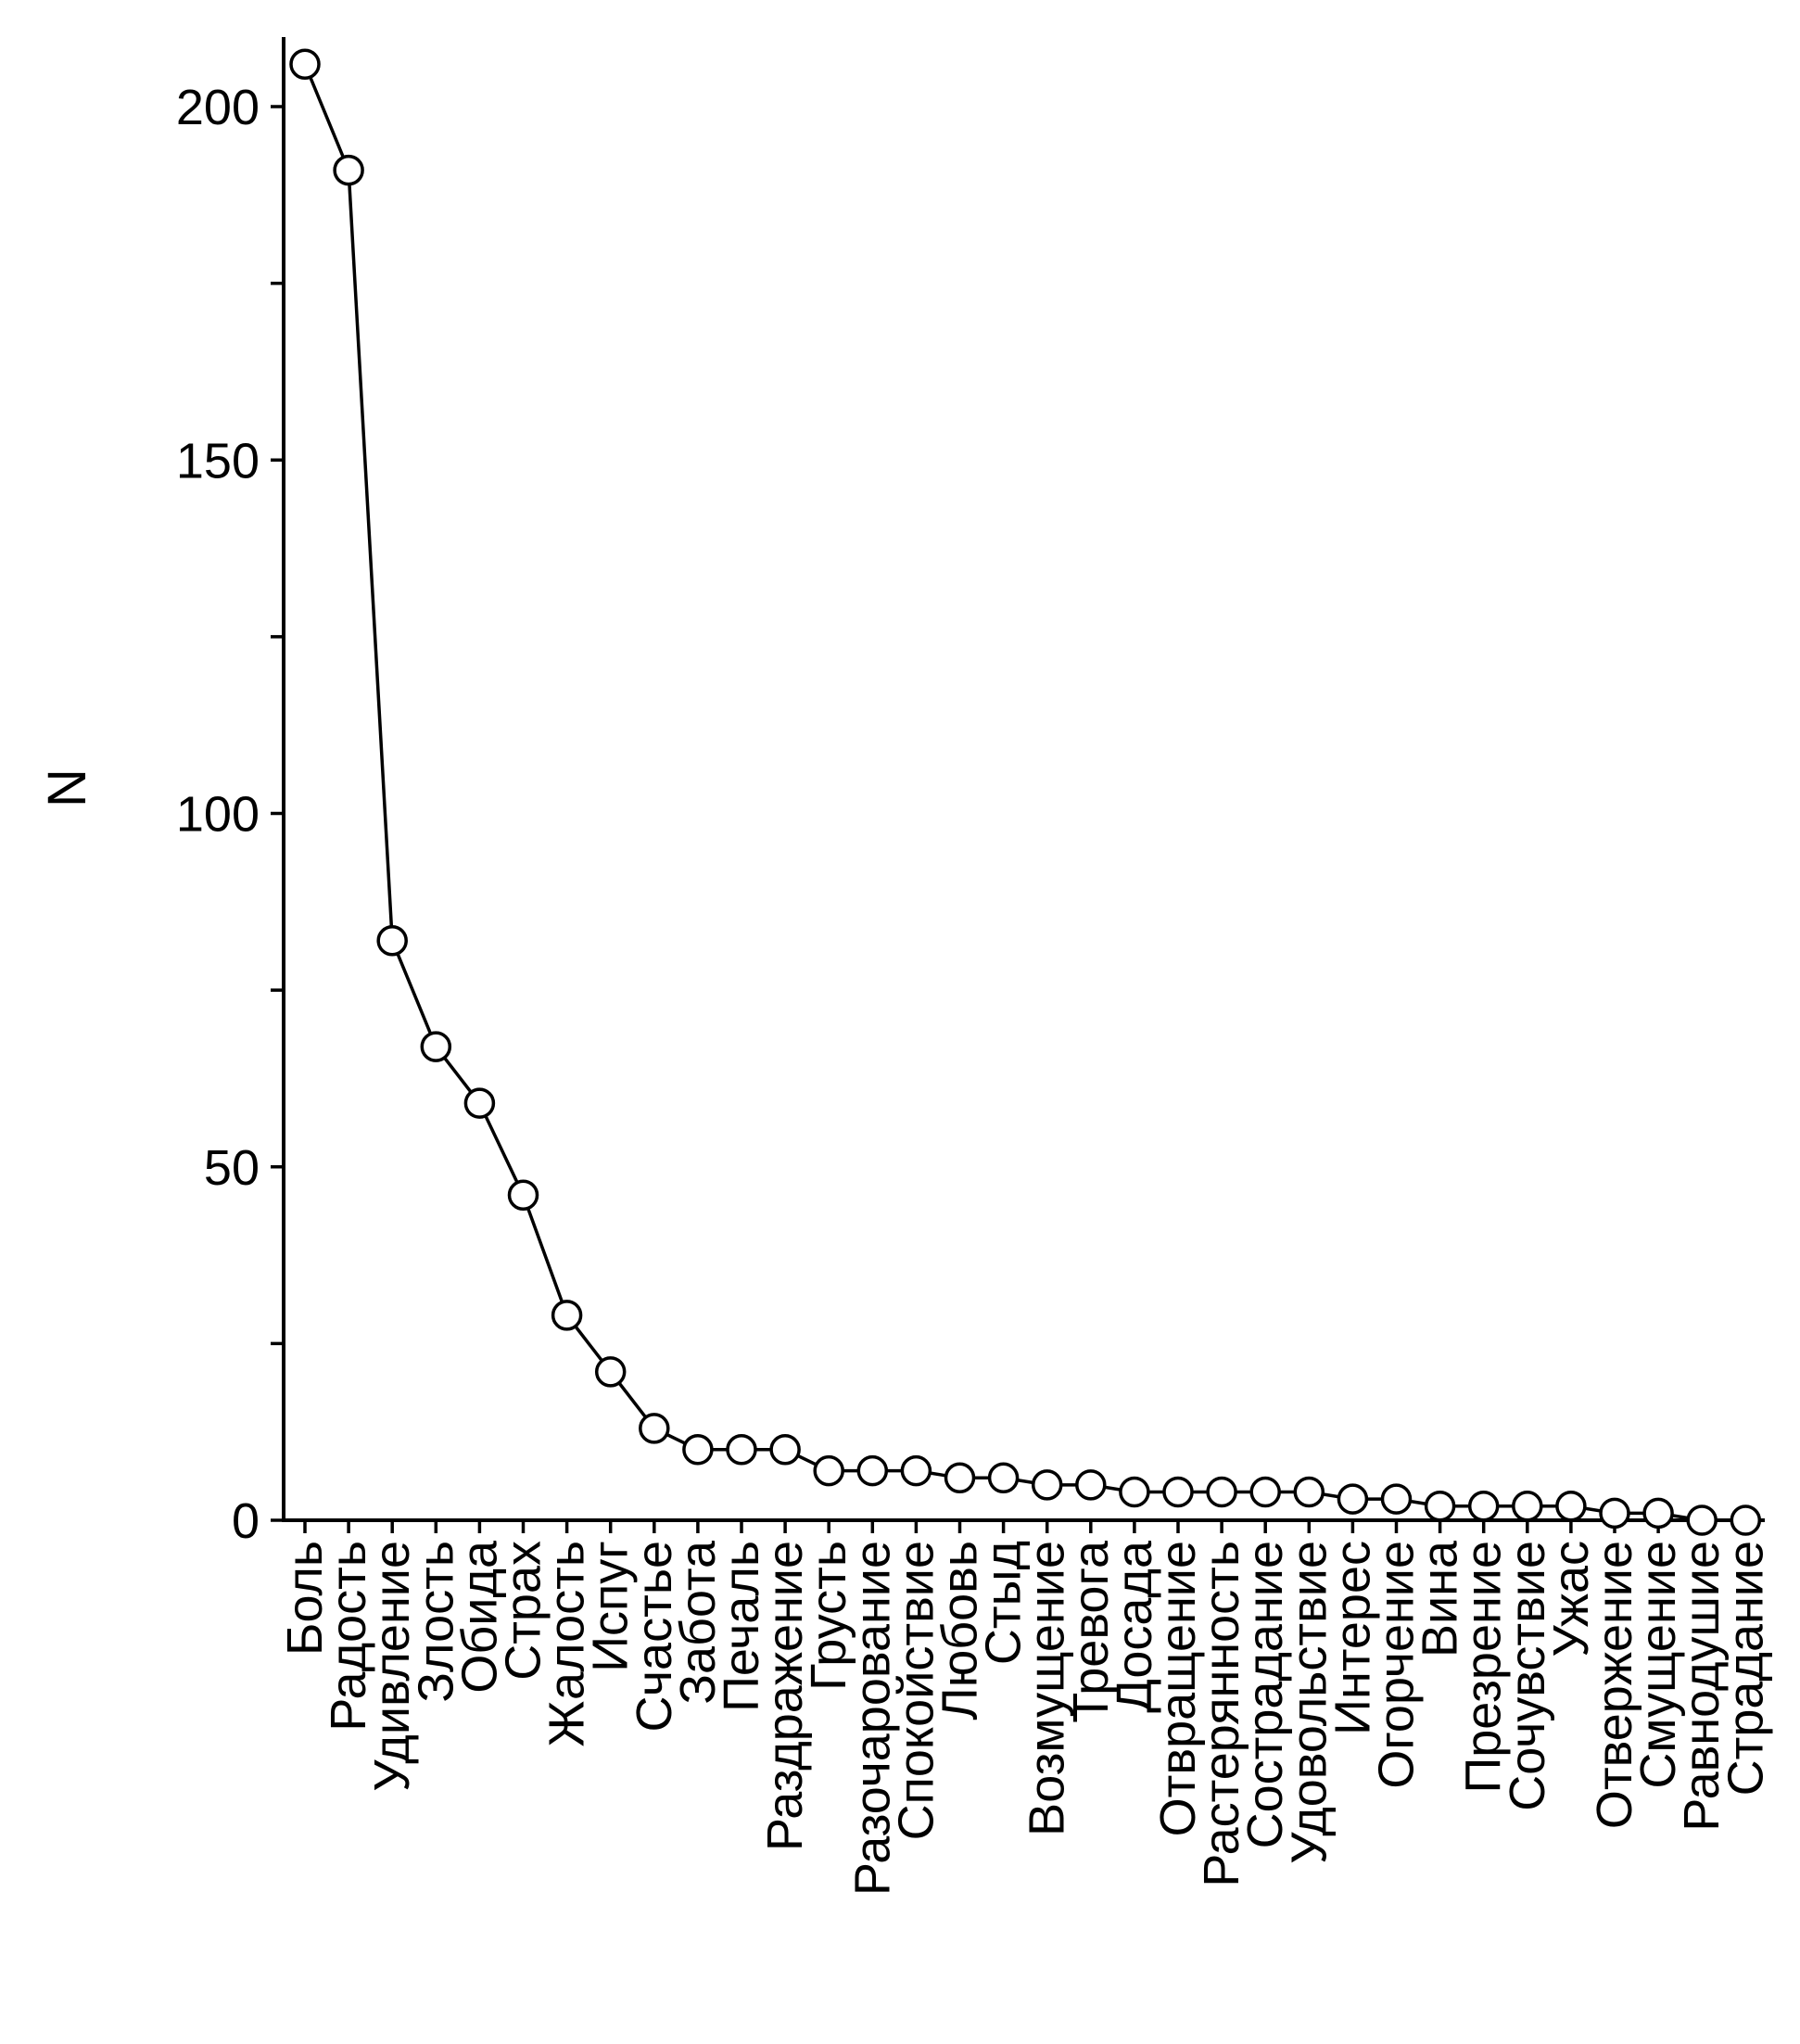  Describe the element at coordinates (960, 1630) in the screenshot. I see `category-label: Любовь` at that location.